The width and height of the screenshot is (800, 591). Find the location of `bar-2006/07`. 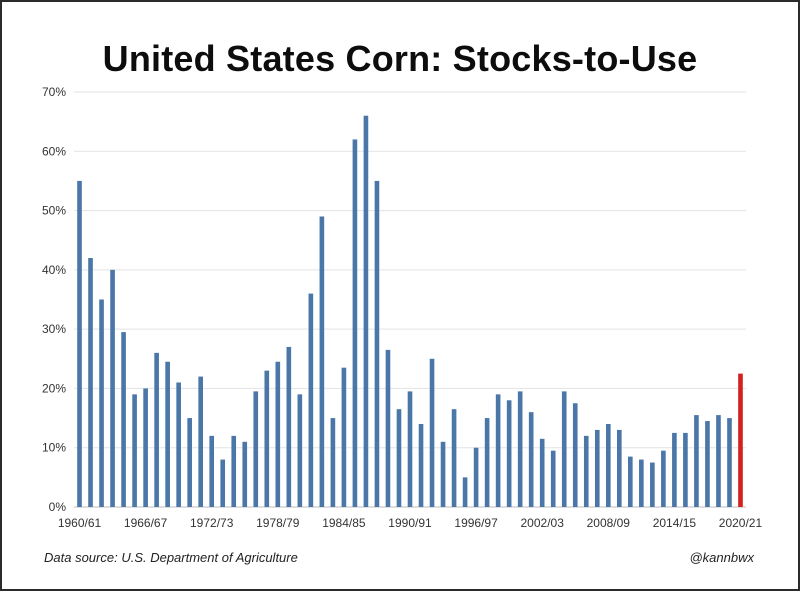

bar-2006/07 is located at coordinates (586, 471).